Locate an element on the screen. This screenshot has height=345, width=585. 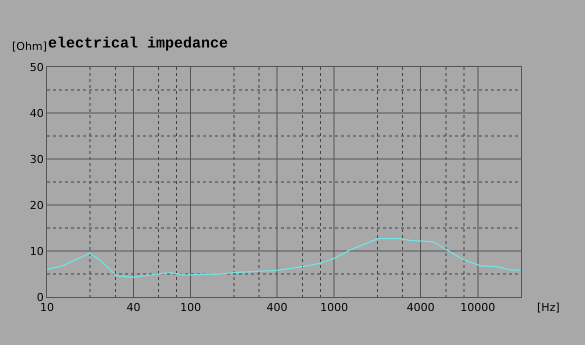
y-axis-title: [Ohm] is located at coordinates (29, 46).